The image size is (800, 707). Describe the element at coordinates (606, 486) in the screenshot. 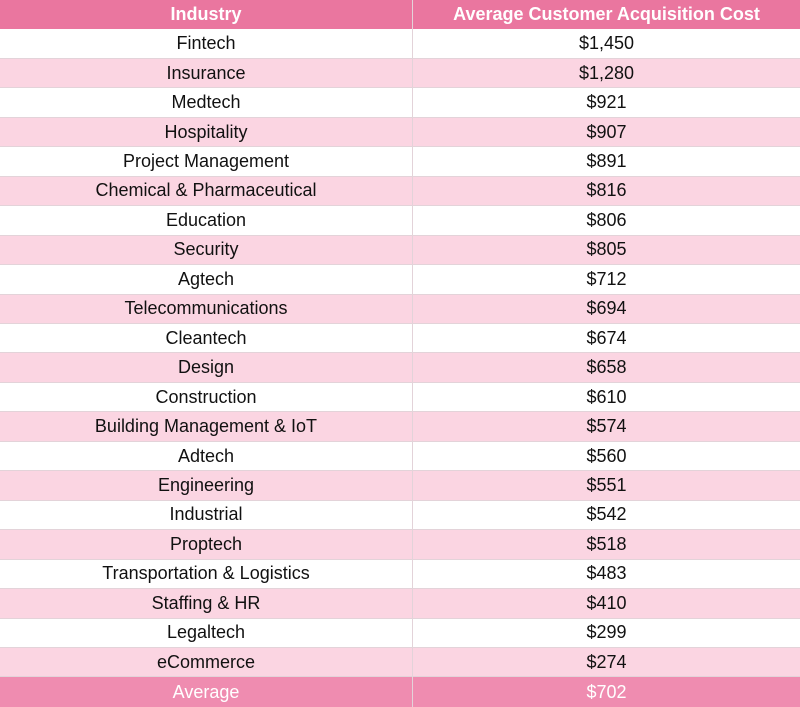

I see `table-cell: $551` at that location.